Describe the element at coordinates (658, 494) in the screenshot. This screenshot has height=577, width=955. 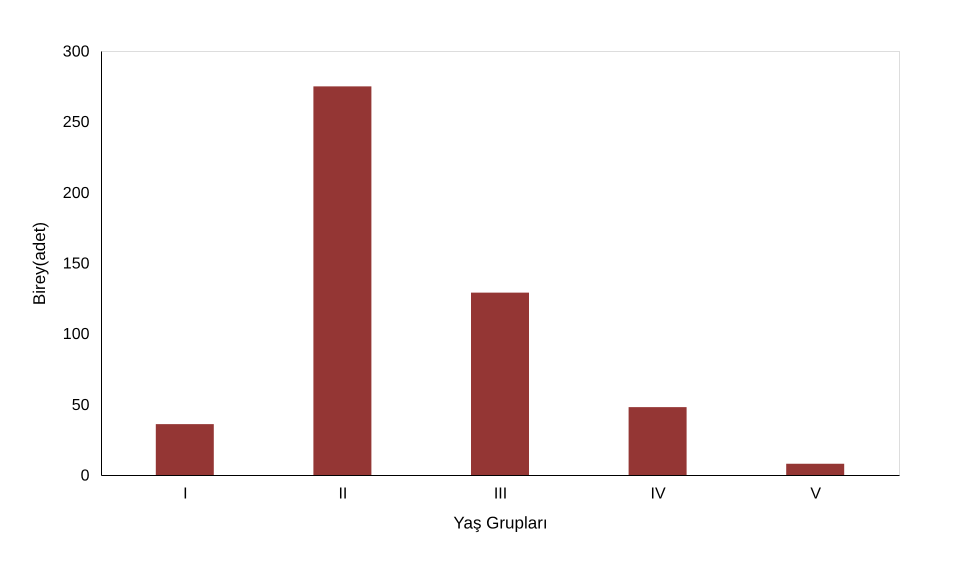
I see `x-tick-label: IV` at that location.